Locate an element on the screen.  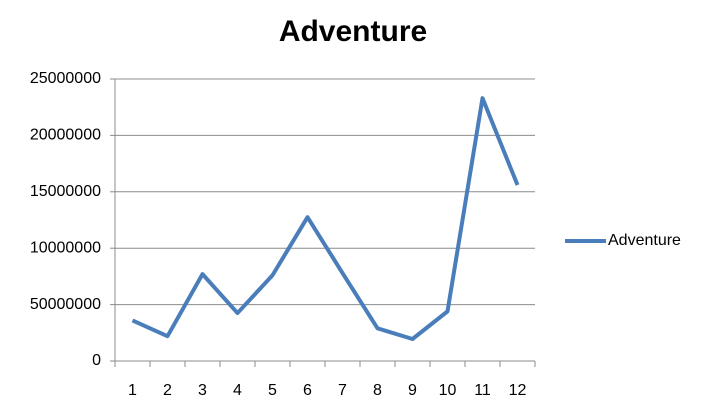
x-tick-label: 4 is located at coordinates (237, 390).